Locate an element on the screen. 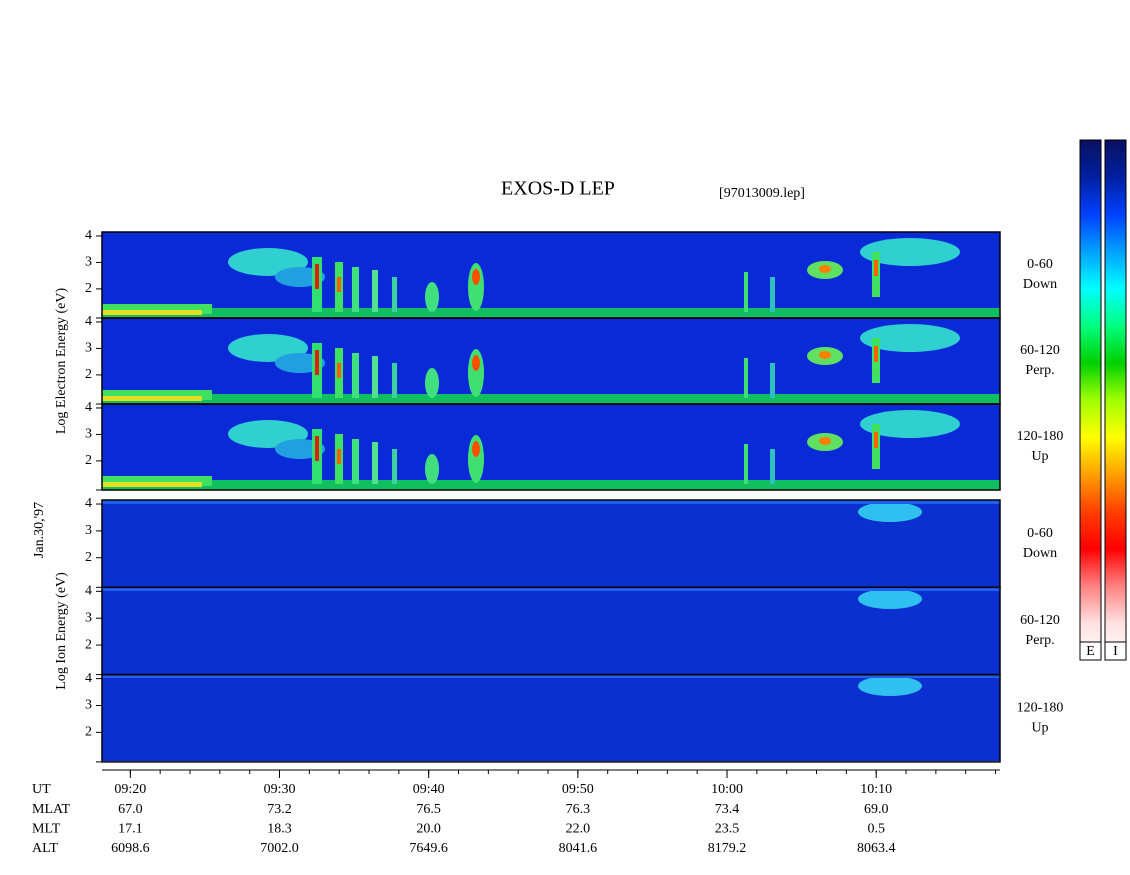  row-label: UT is located at coordinates (41, 789).